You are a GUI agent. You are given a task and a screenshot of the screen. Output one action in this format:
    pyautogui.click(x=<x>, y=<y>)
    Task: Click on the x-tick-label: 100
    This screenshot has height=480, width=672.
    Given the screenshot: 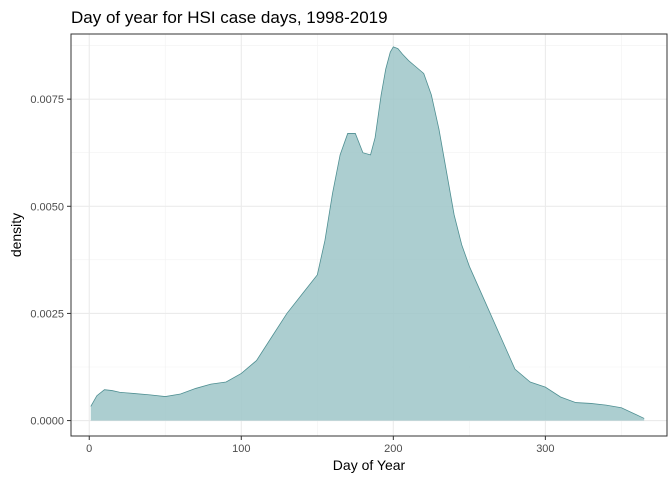 What is the action you would take?
    pyautogui.click(x=241, y=449)
    